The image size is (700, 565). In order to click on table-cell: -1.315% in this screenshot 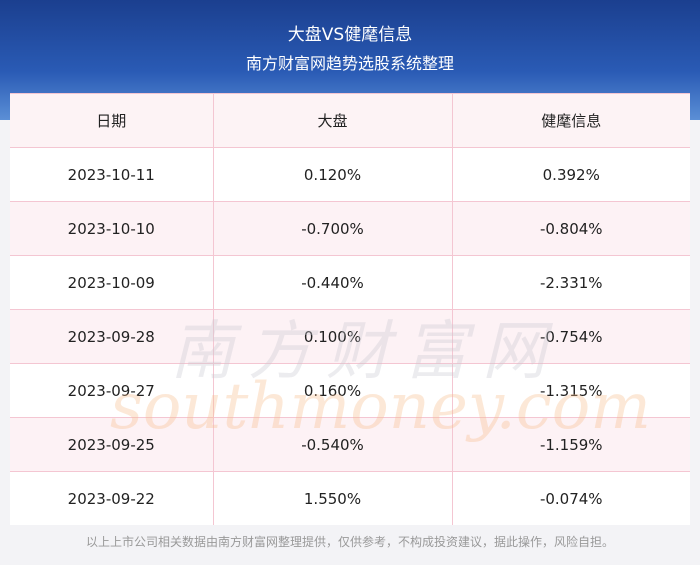, I will do `click(570, 390)`.